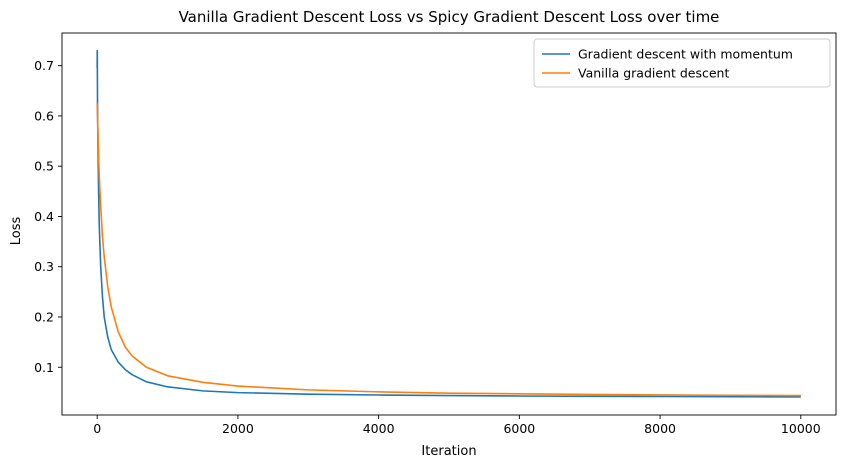 Image resolution: width=846 pixels, height=468 pixels. I want to click on x-tick-label: 2000, so click(238, 428).